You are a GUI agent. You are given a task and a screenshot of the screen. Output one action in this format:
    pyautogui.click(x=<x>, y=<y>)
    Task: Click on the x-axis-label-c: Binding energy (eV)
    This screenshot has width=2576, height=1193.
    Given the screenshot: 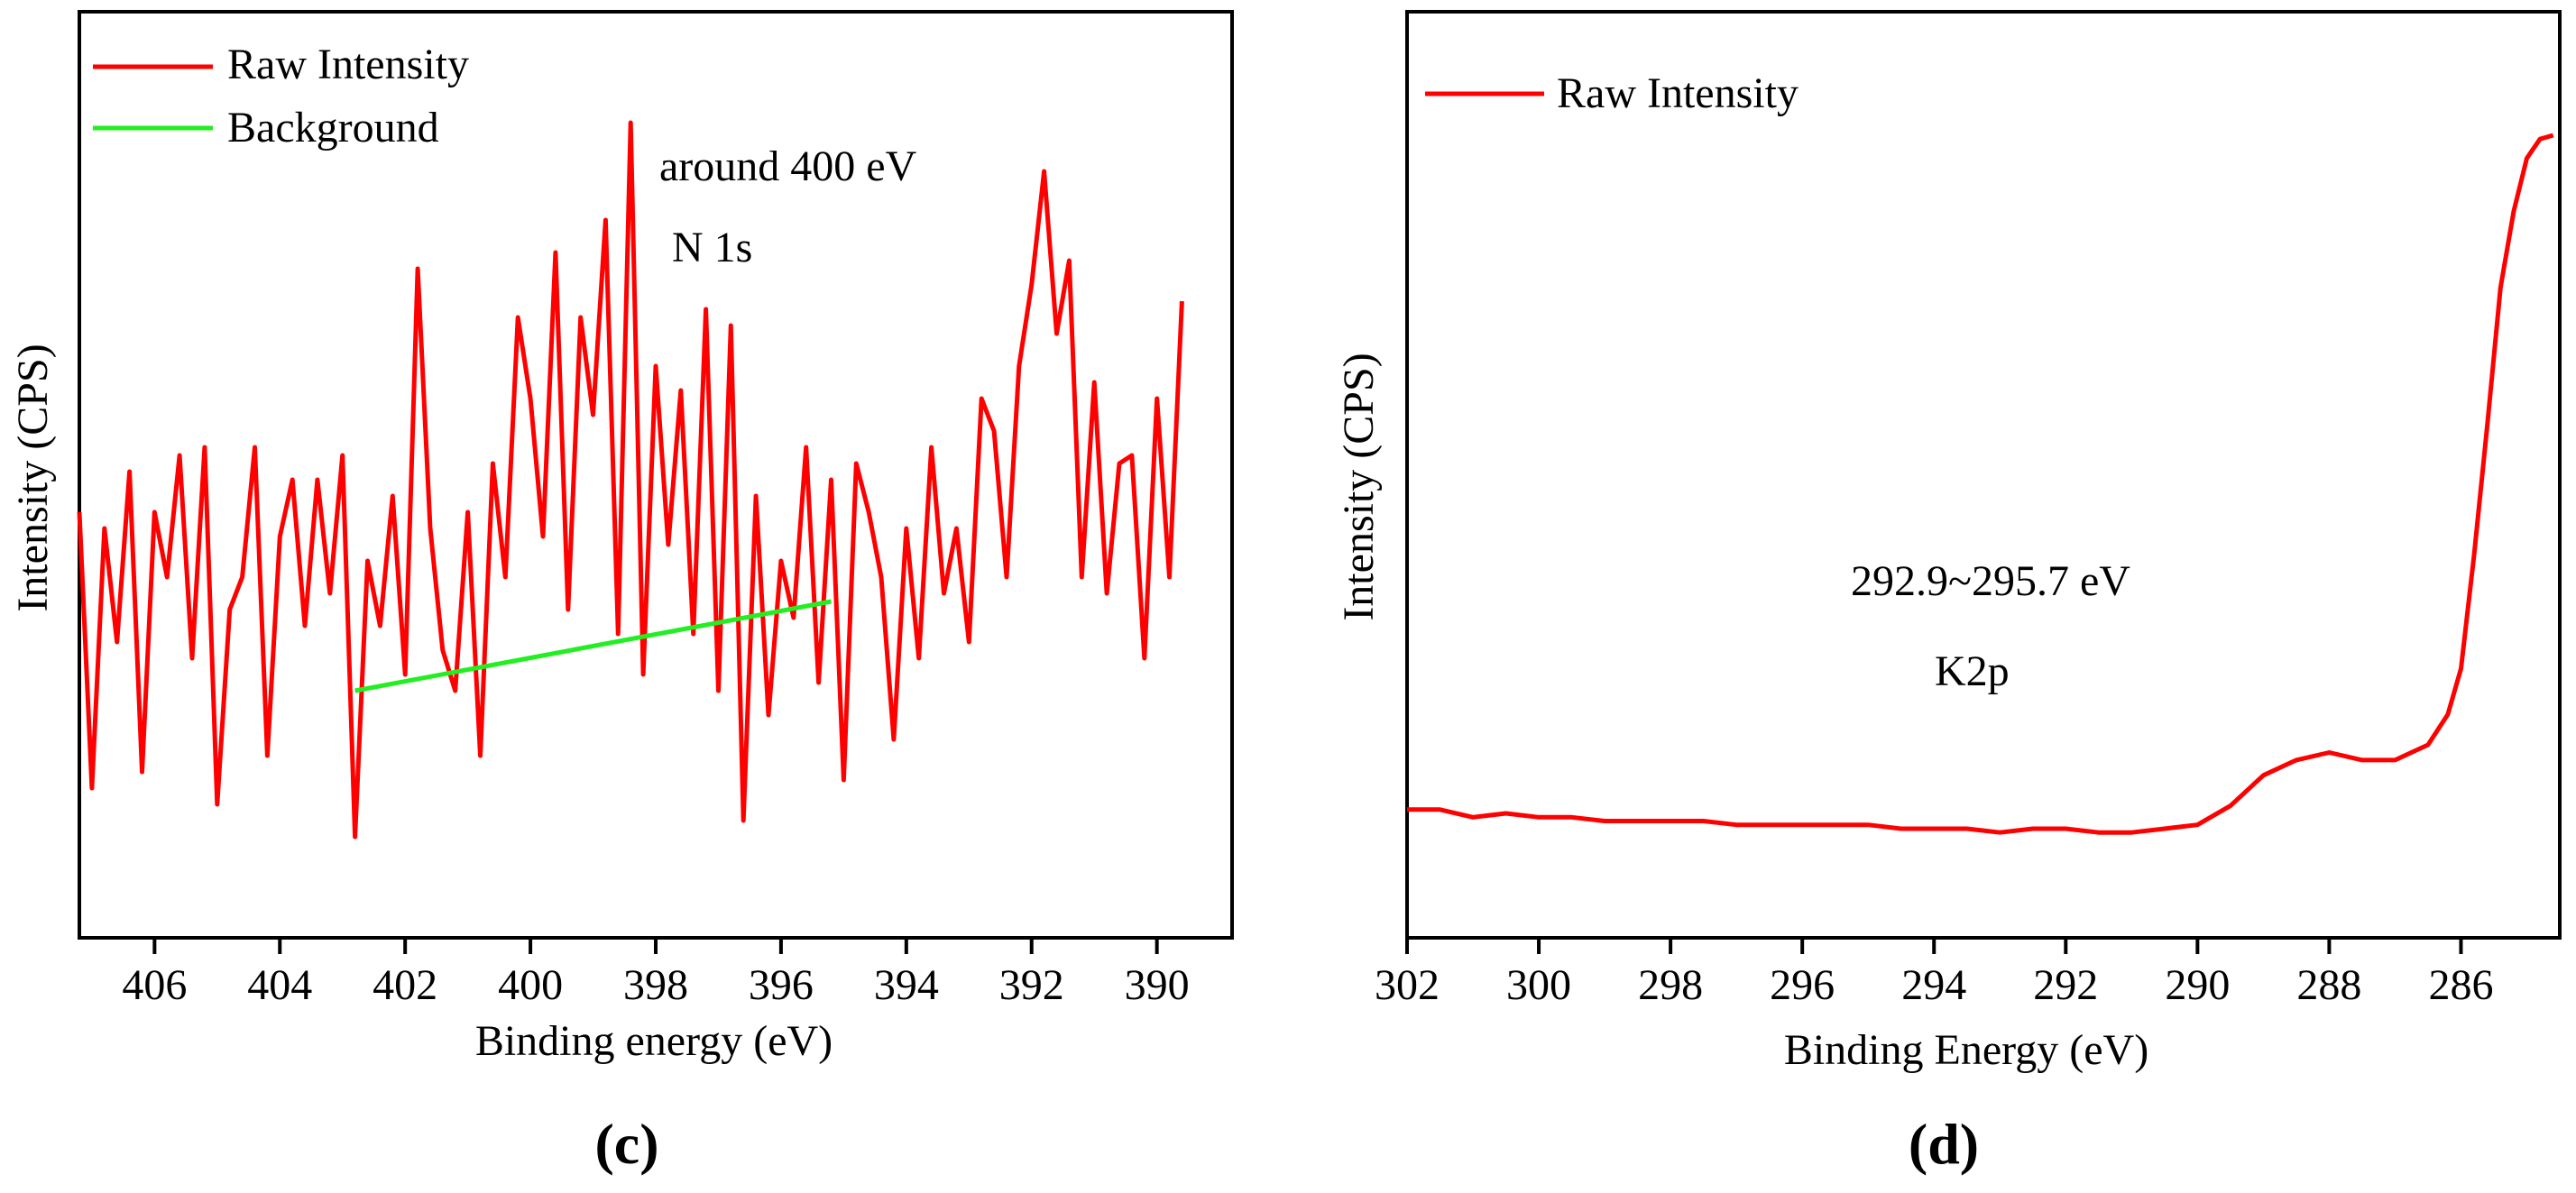 What is the action you would take?
    pyautogui.click(x=654, y=1041)
    